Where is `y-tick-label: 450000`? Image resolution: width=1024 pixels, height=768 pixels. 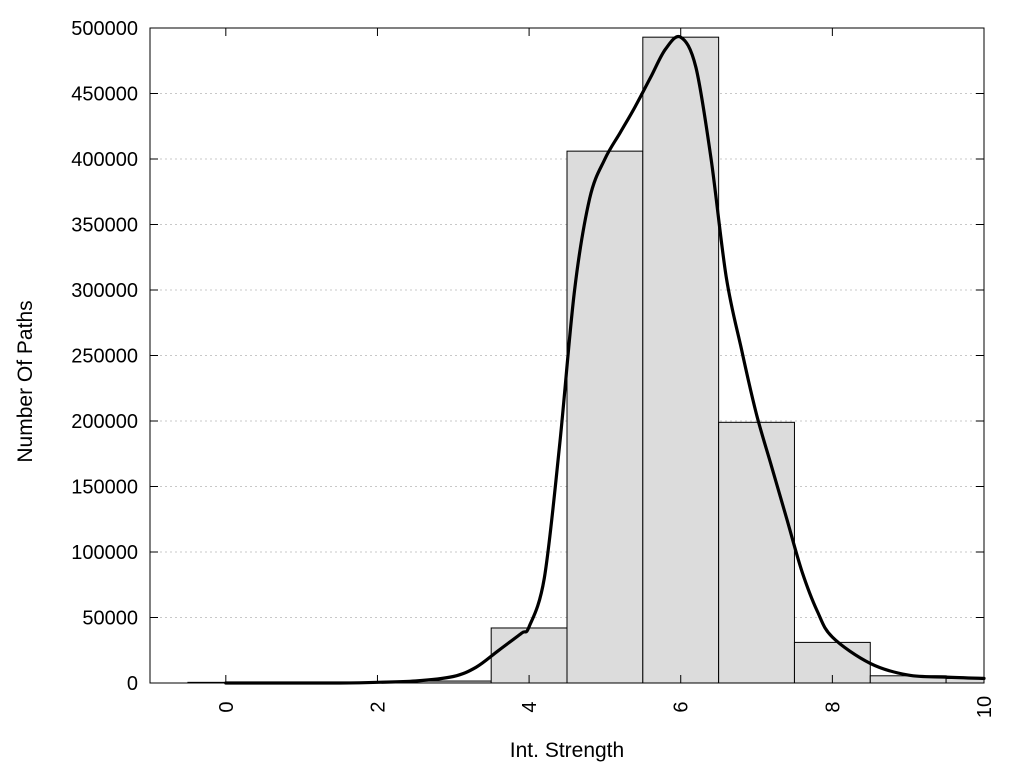
y-tick-label: 450000 is located at coordinates (104, 95).